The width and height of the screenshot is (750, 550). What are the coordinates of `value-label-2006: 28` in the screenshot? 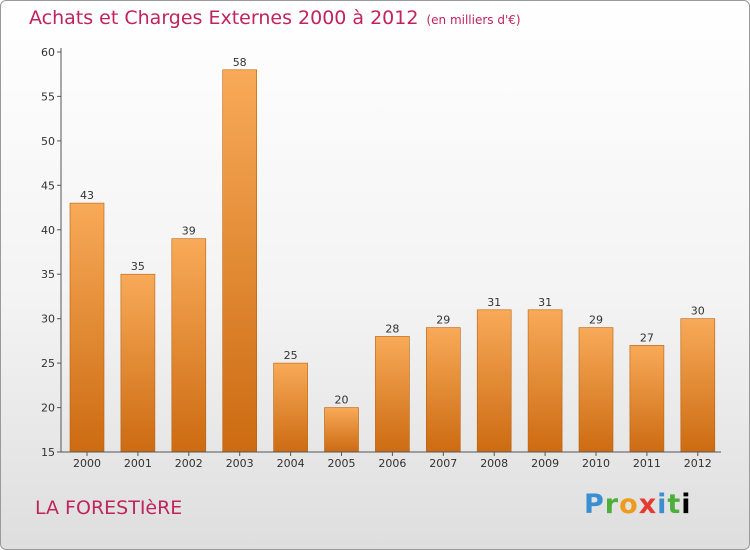 It's located at (392, 328).